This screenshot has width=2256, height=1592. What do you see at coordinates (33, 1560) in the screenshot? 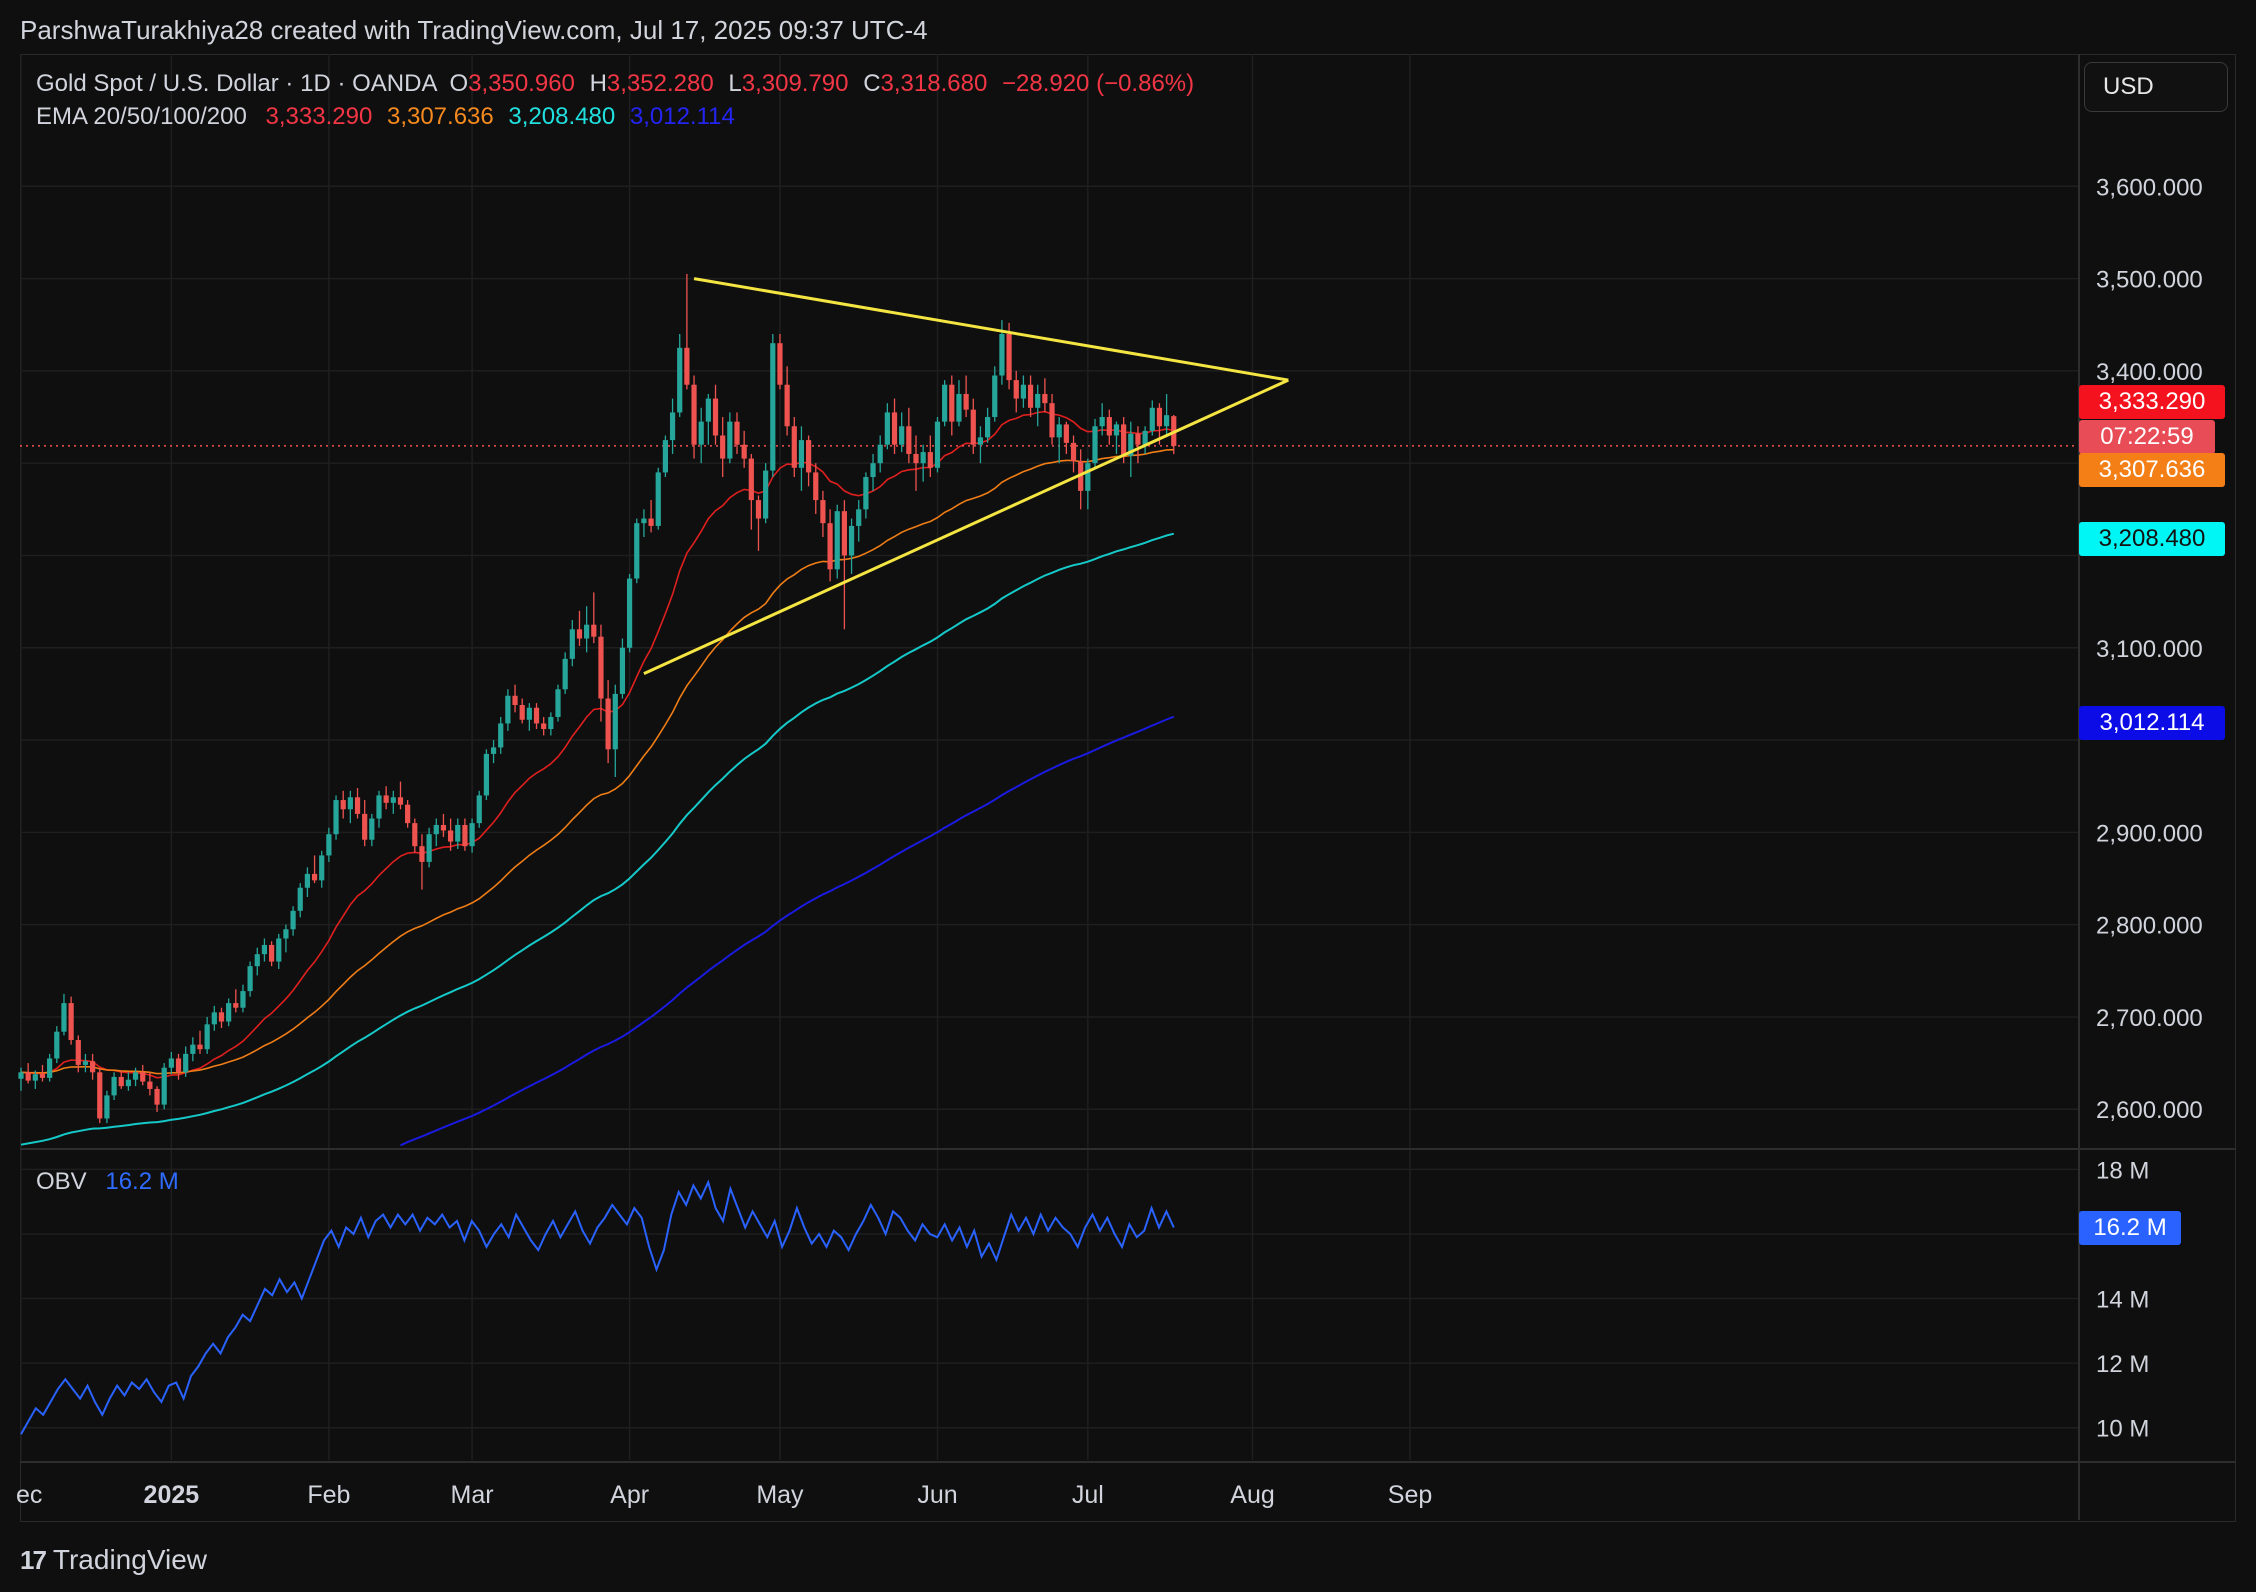
I see `tradingview-logo-icon: 17` at bounding box center [33, 1560].